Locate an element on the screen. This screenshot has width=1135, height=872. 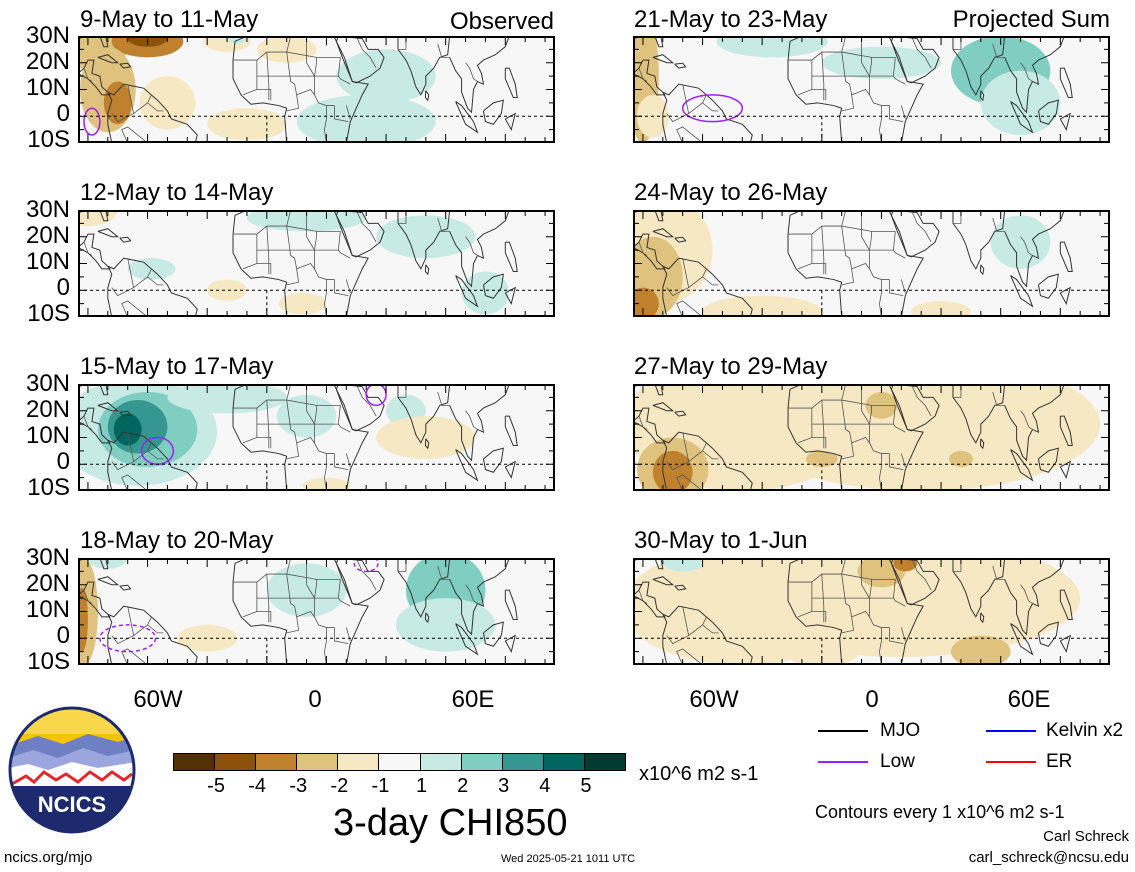
low-contour is located at coordinates (92, 121).